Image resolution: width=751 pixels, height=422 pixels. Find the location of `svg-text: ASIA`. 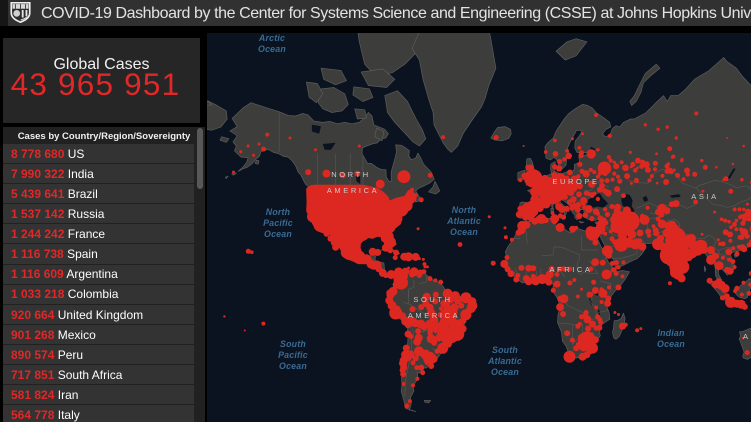

svg-text: ASIA is located at coordinates (705, 196).